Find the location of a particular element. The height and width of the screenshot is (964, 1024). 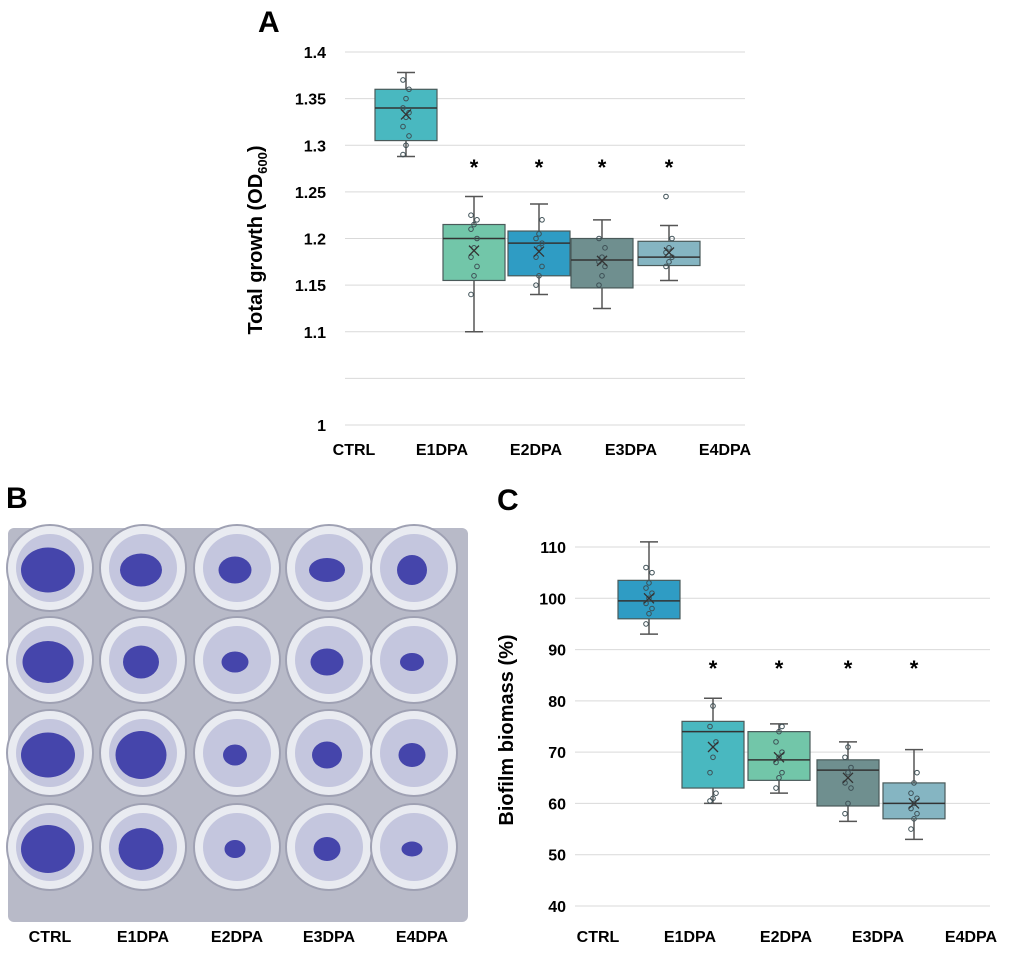

chart-c-ytick-label: 50 is located at coordinates (557, 856).